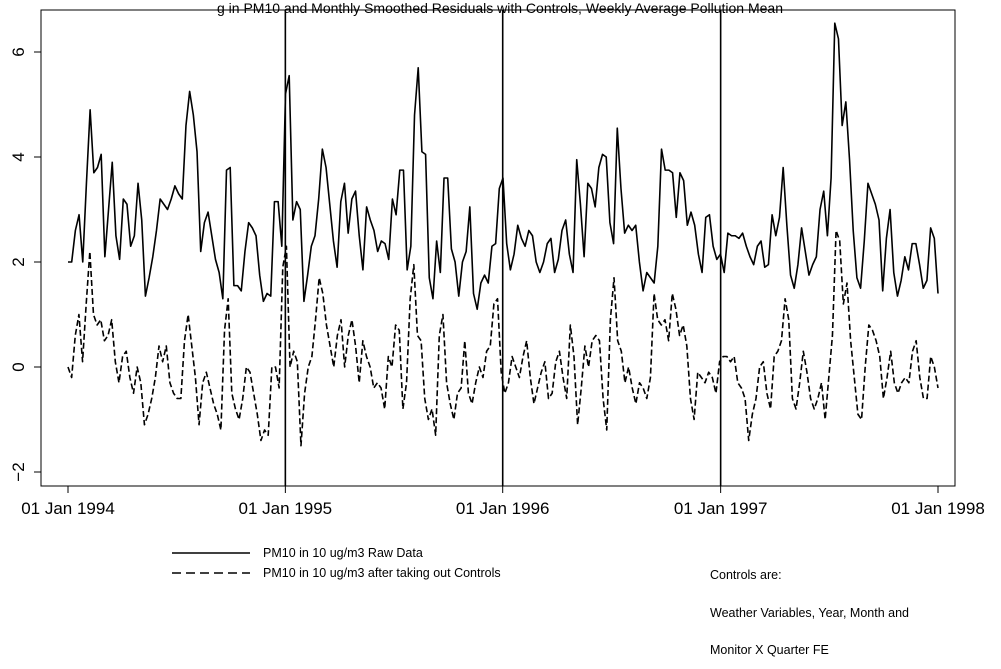  What do you see at coordinates (343, 553) in the screenshot?
I see `legend-label-raw: PM10 in 10 ug/m3 Raw Data` at bounding box center [343, 553].